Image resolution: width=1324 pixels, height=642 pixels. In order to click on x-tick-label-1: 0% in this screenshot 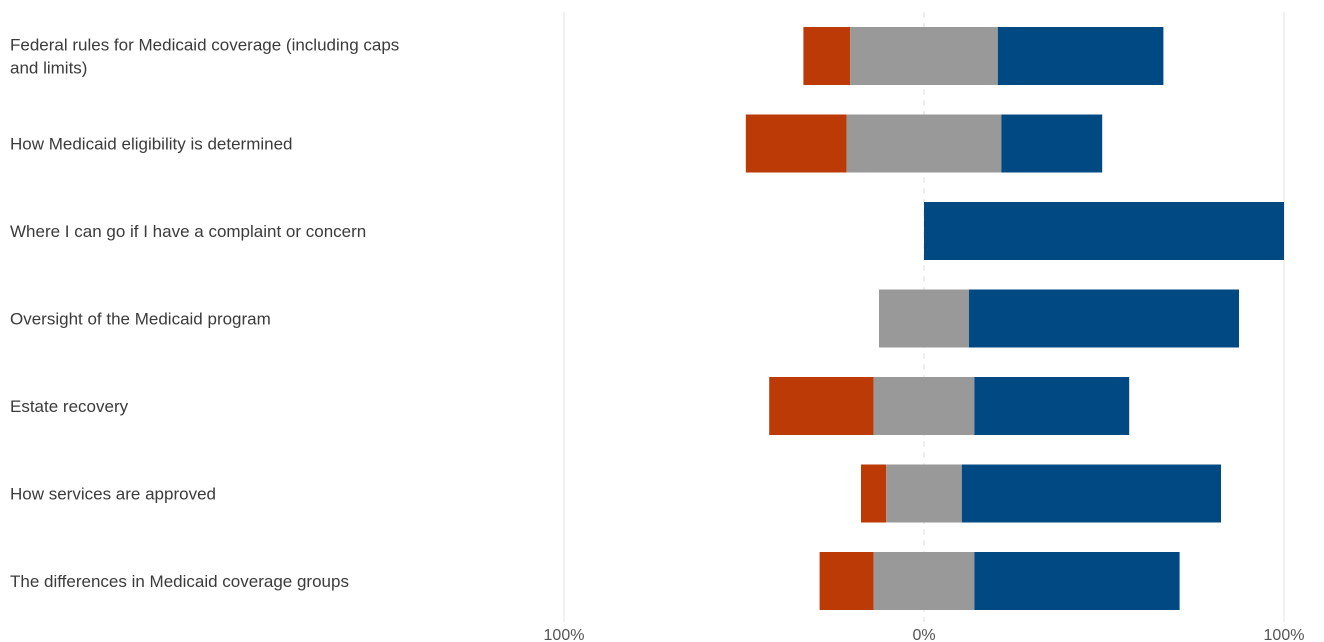, I will do `click(923, 634)`.